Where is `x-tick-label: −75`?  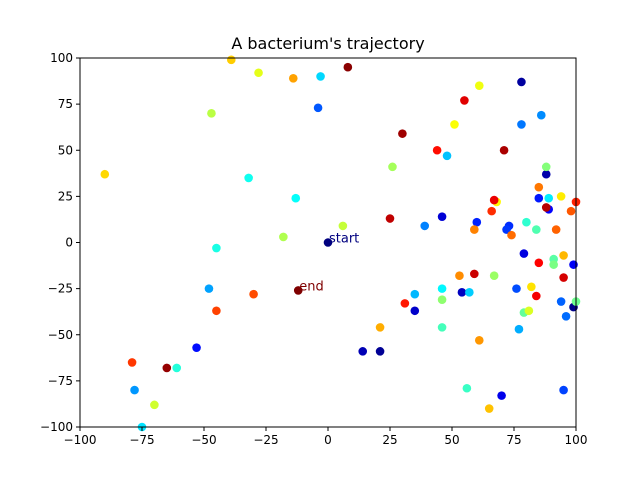 x-tick-label: −75 is located at coordinates (141, 440).